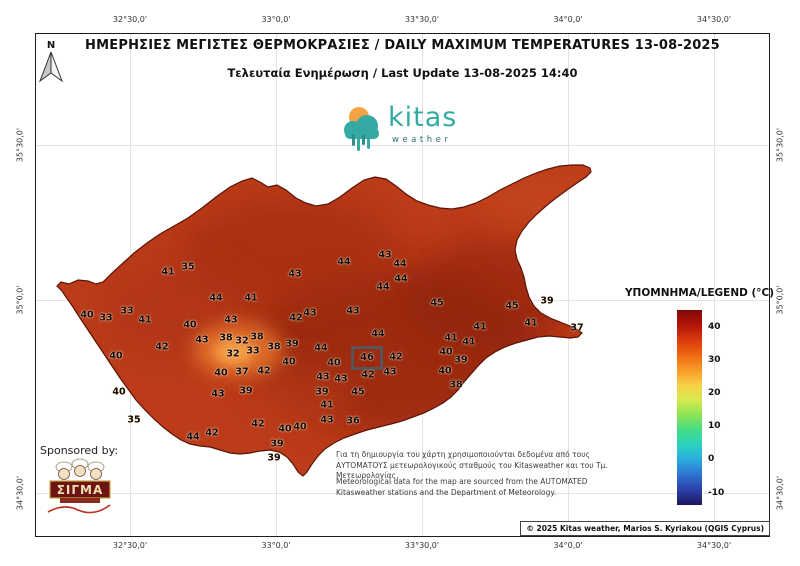  I want to click on max-temperature-label: 46, so click(367, 358).